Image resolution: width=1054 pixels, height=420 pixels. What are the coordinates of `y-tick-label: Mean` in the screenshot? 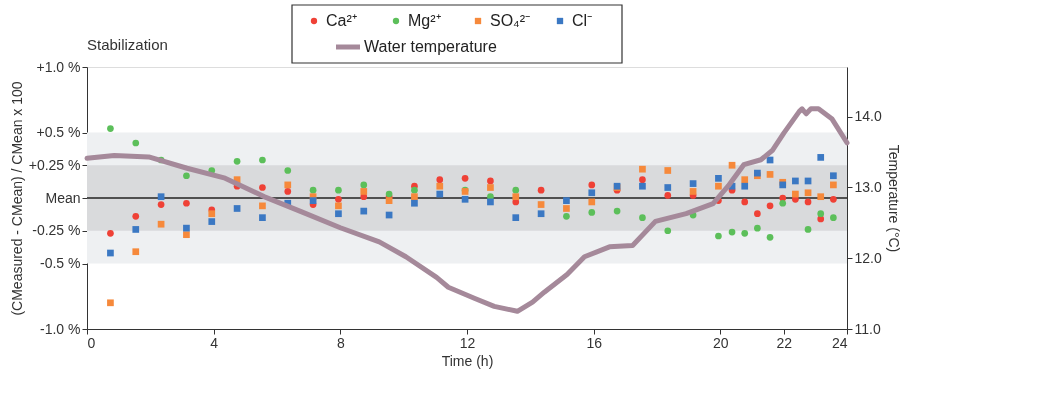 It's located at (63, 197).